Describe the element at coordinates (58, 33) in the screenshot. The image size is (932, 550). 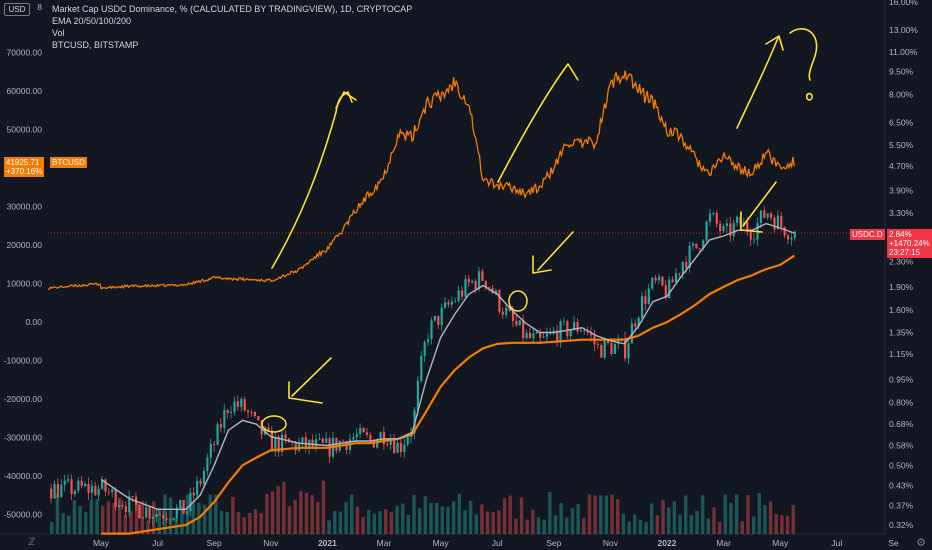
I see `legend-vol: Vol` at that location.